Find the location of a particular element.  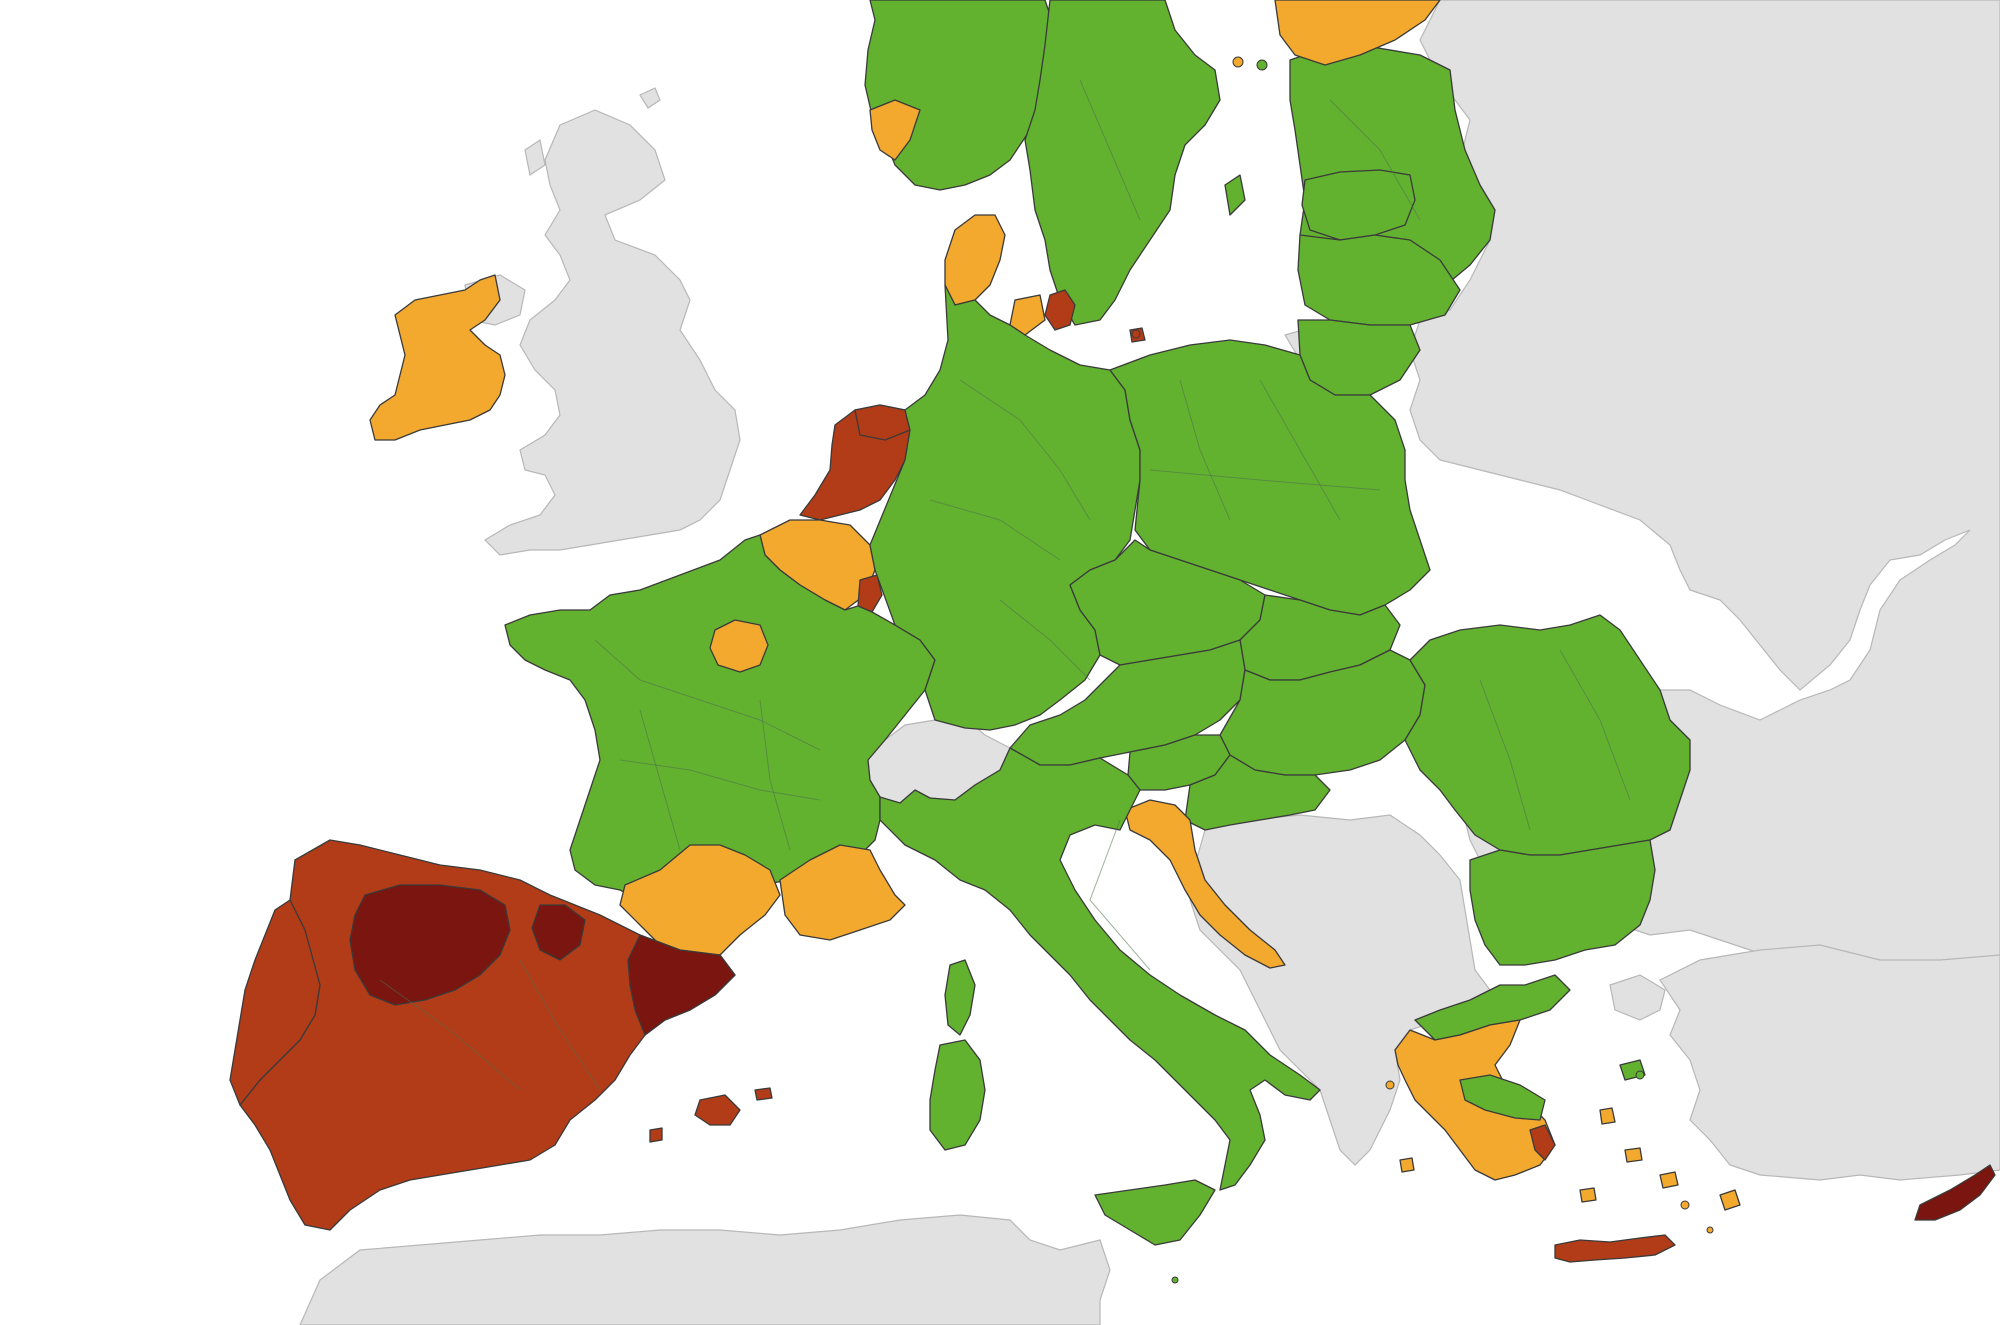

region-balearic-ibiza is located at coordinates (656, 1135).